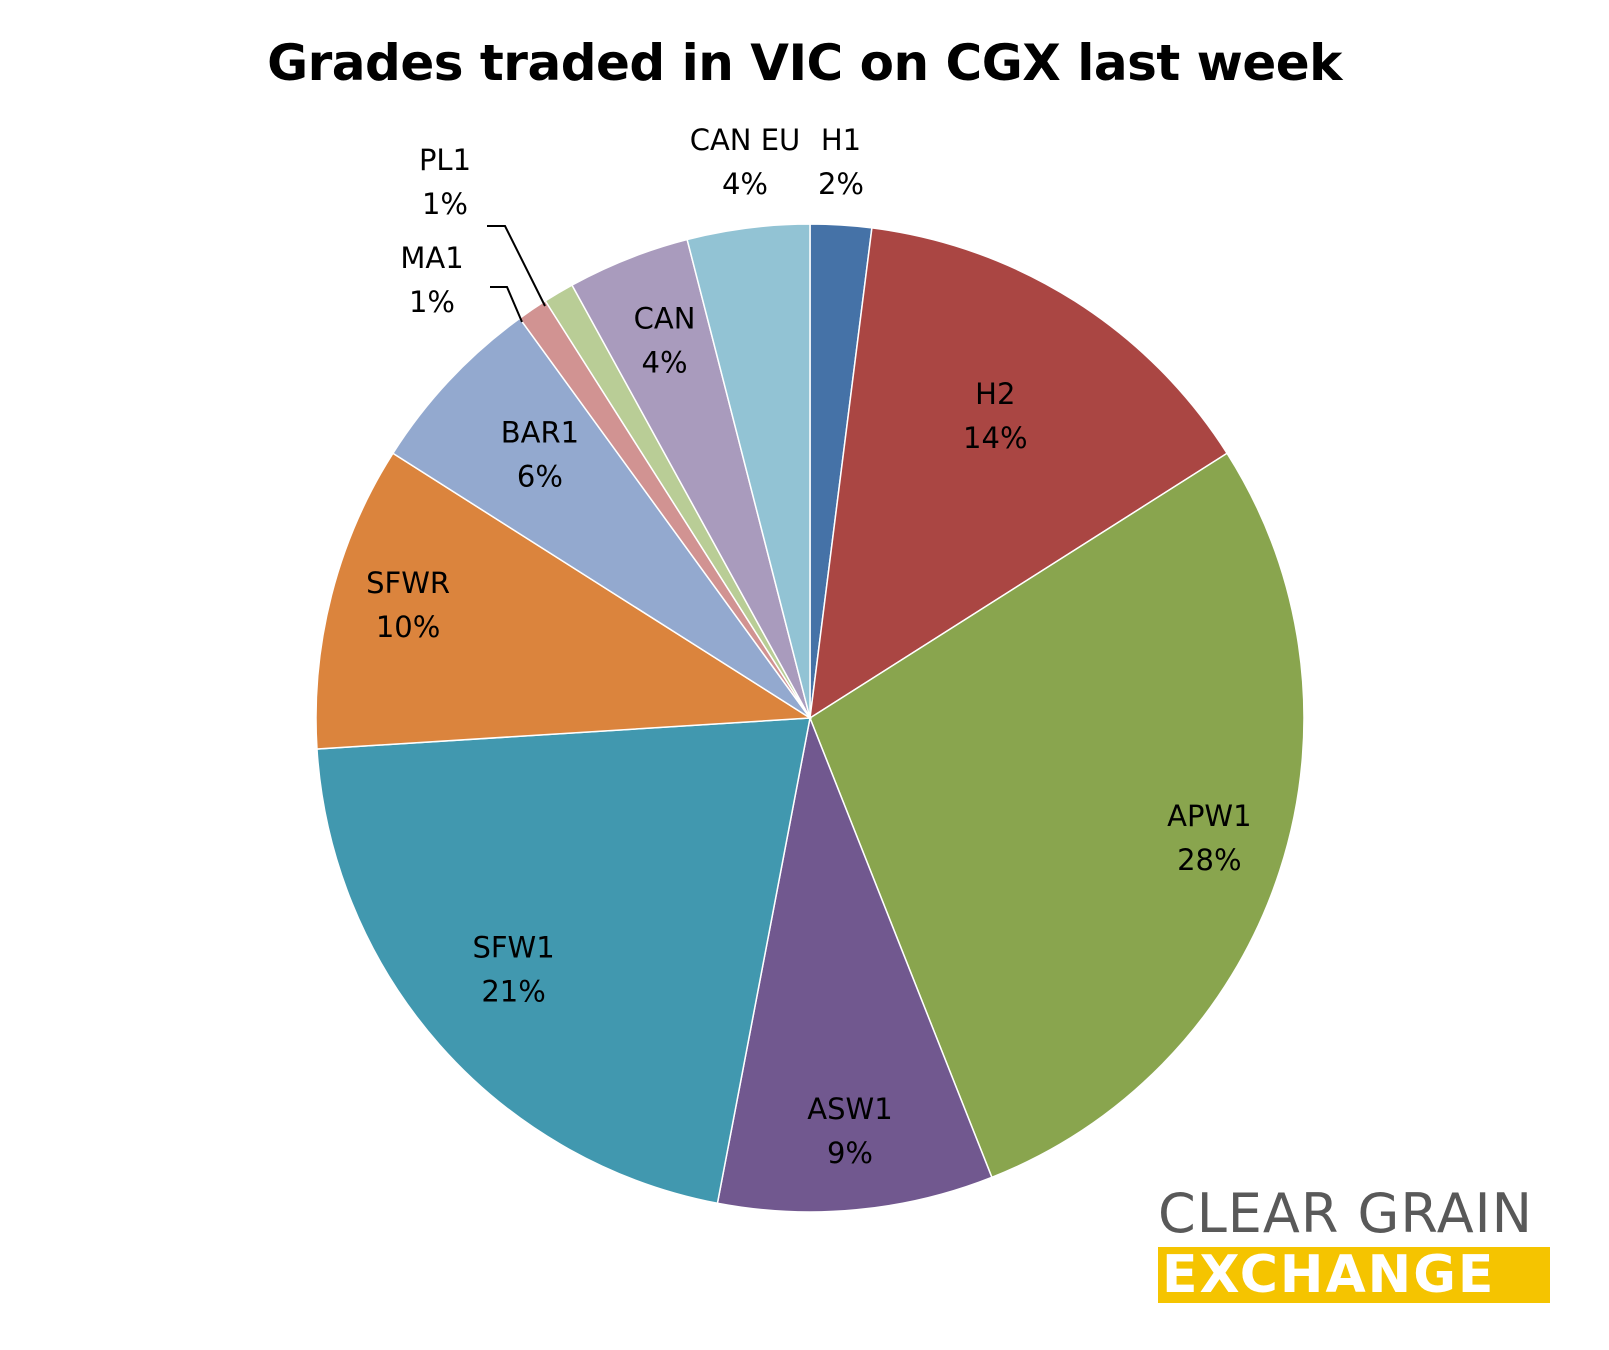 The height and width of the screenshot is (1350, 1609). I want to click on slice-percent-can-eu: 4%, so click(745, 184).